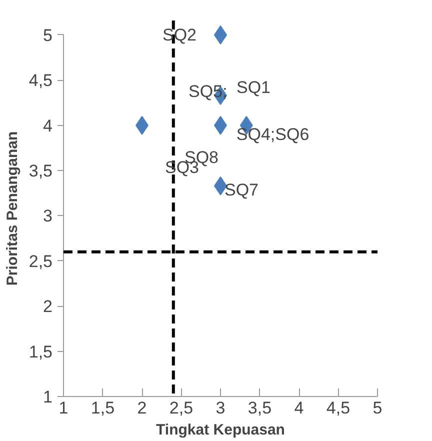 This screenshot has width=432, height=441. I want to click on y-axis-title: Prioritas Penanganan, so click(12, 208).